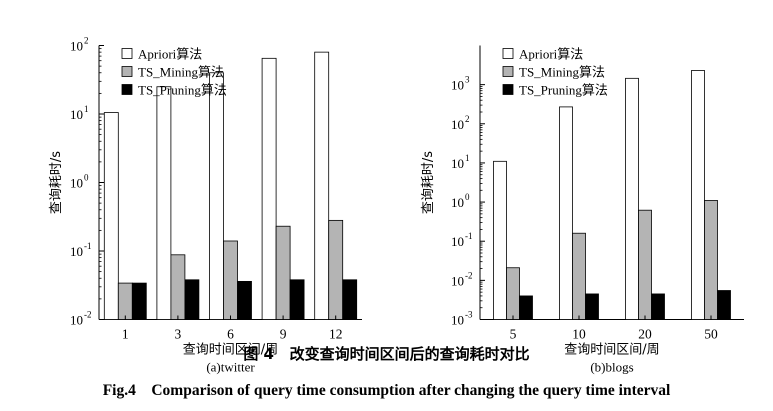  Describe the element at coordinates (611, 367) in the screenshot. I see `chart-subtitle: (b)blogs` at that location.